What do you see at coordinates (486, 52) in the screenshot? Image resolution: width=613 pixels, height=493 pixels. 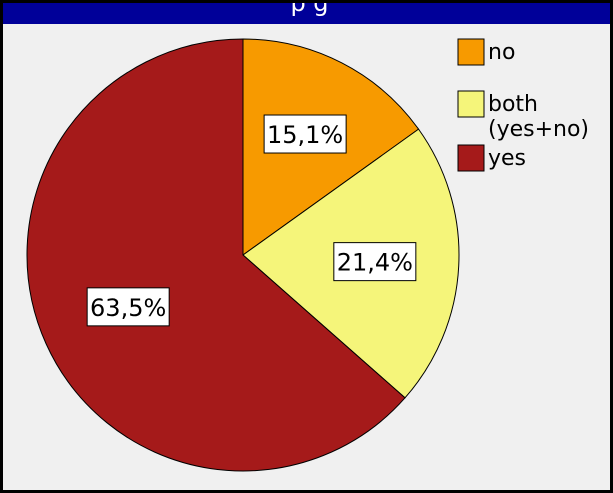 I see `legend-item-1: no` at bounding box center [486, 52].